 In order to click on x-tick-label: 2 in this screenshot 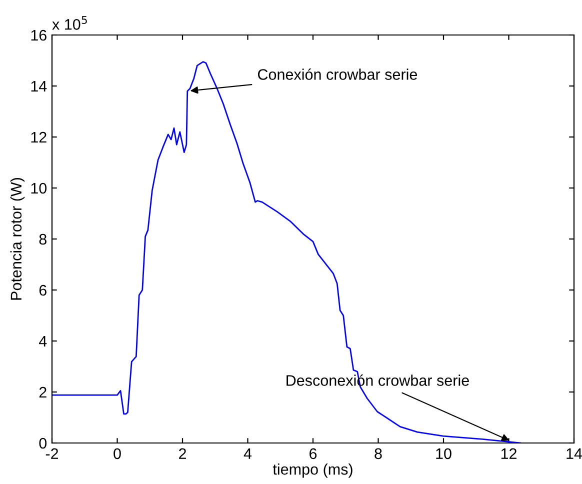, I will do `click(182, 453)`.